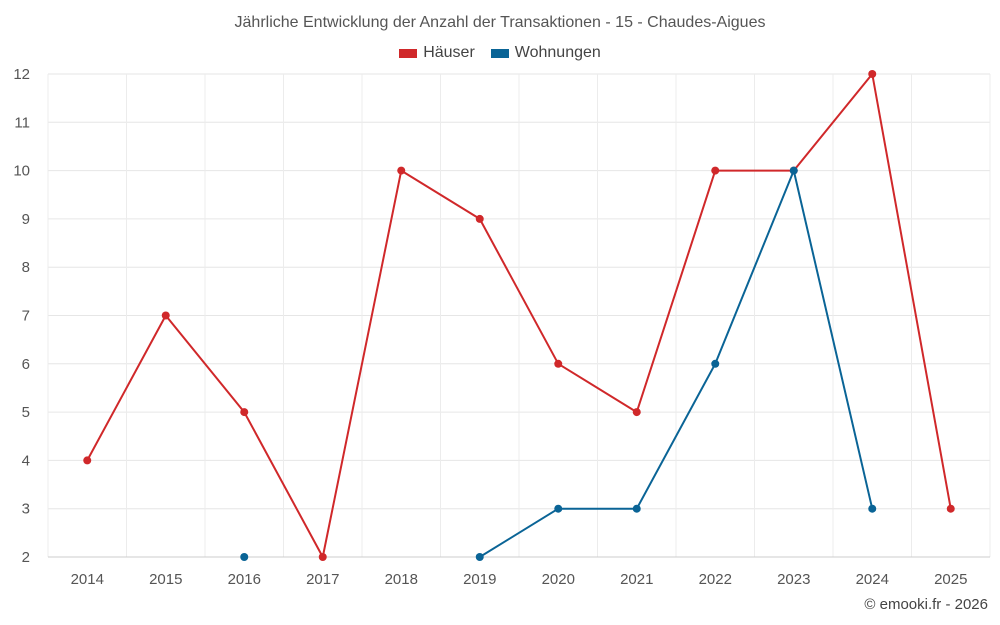  What do you see at coordinates (26, 364) in the screenshot?
I see `y-tick-label: 6` at bounding box center [26, 364].